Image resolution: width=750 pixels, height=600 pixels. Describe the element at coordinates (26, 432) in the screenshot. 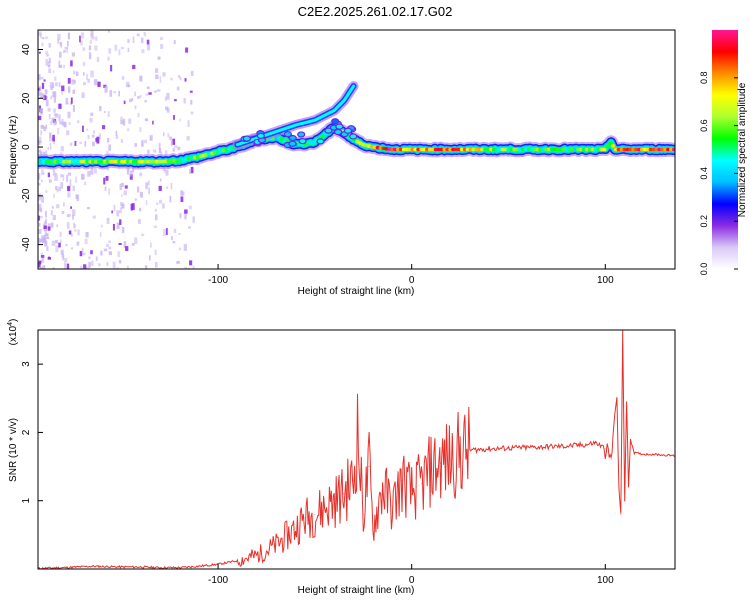

I see `snr-y-tick-label: 2` at that location.